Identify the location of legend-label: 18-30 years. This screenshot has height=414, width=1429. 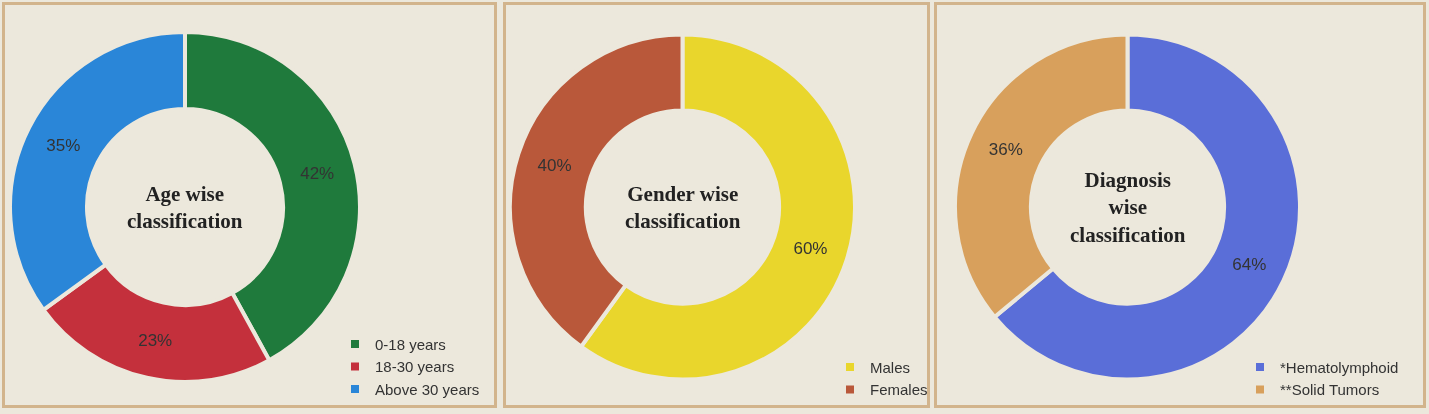
(415, 367).